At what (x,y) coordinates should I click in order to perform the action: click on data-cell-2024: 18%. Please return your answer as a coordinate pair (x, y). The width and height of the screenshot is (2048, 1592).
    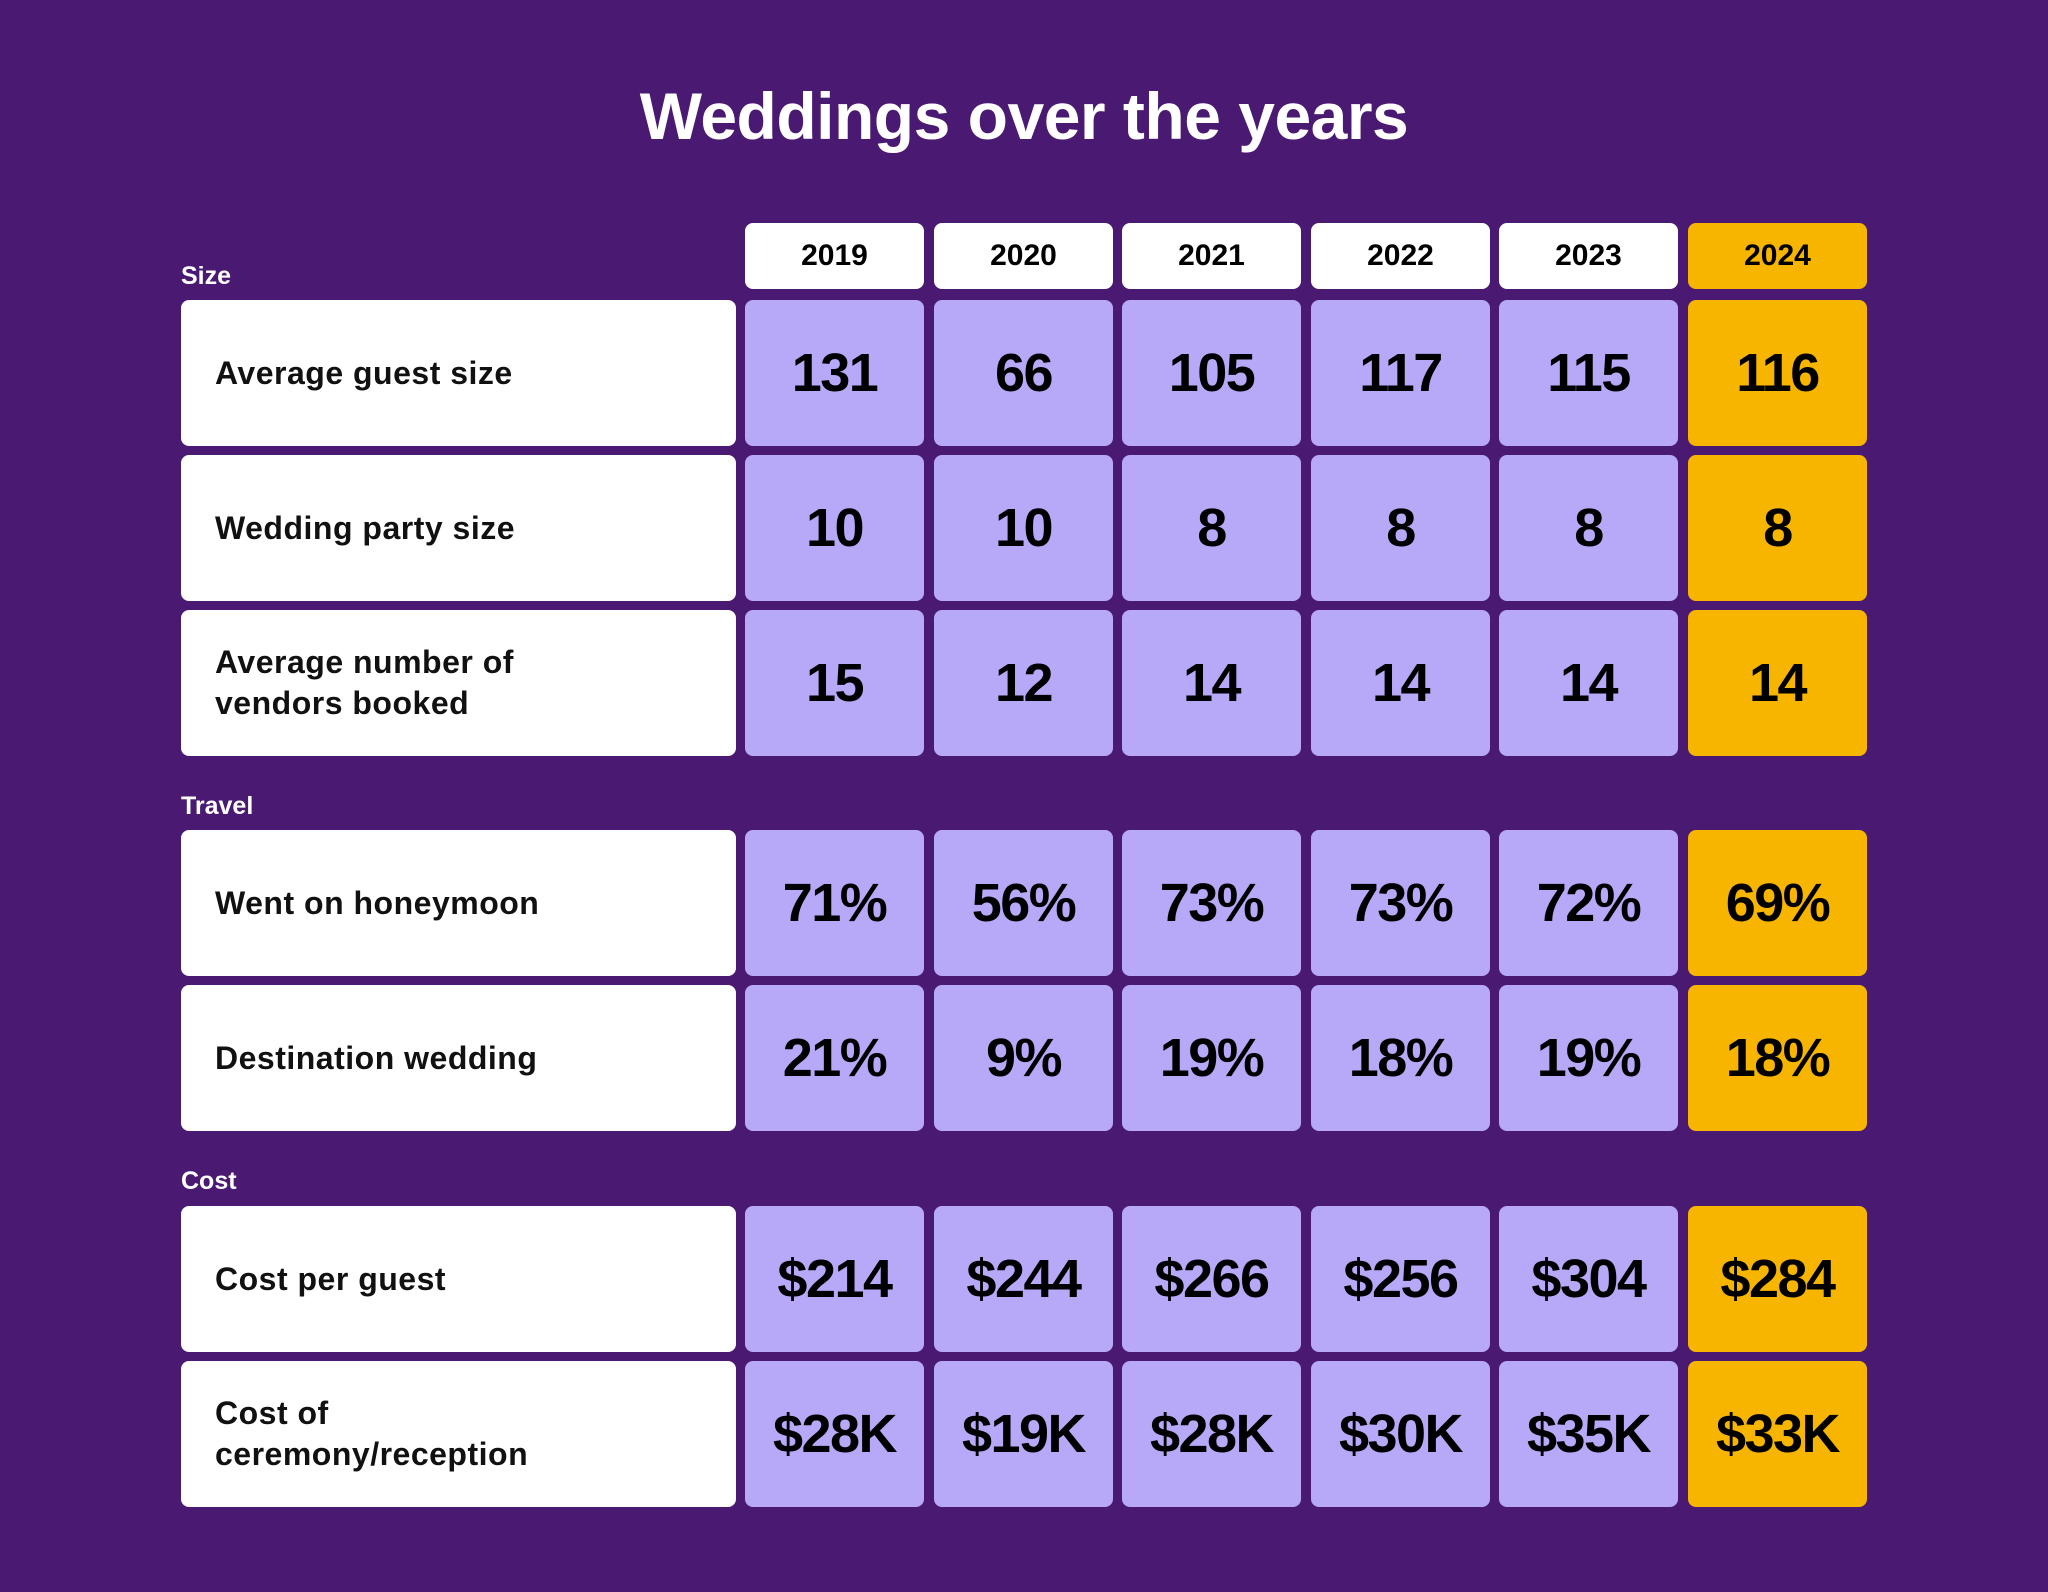
    Looking at the image, I should click on (1777, 1058).